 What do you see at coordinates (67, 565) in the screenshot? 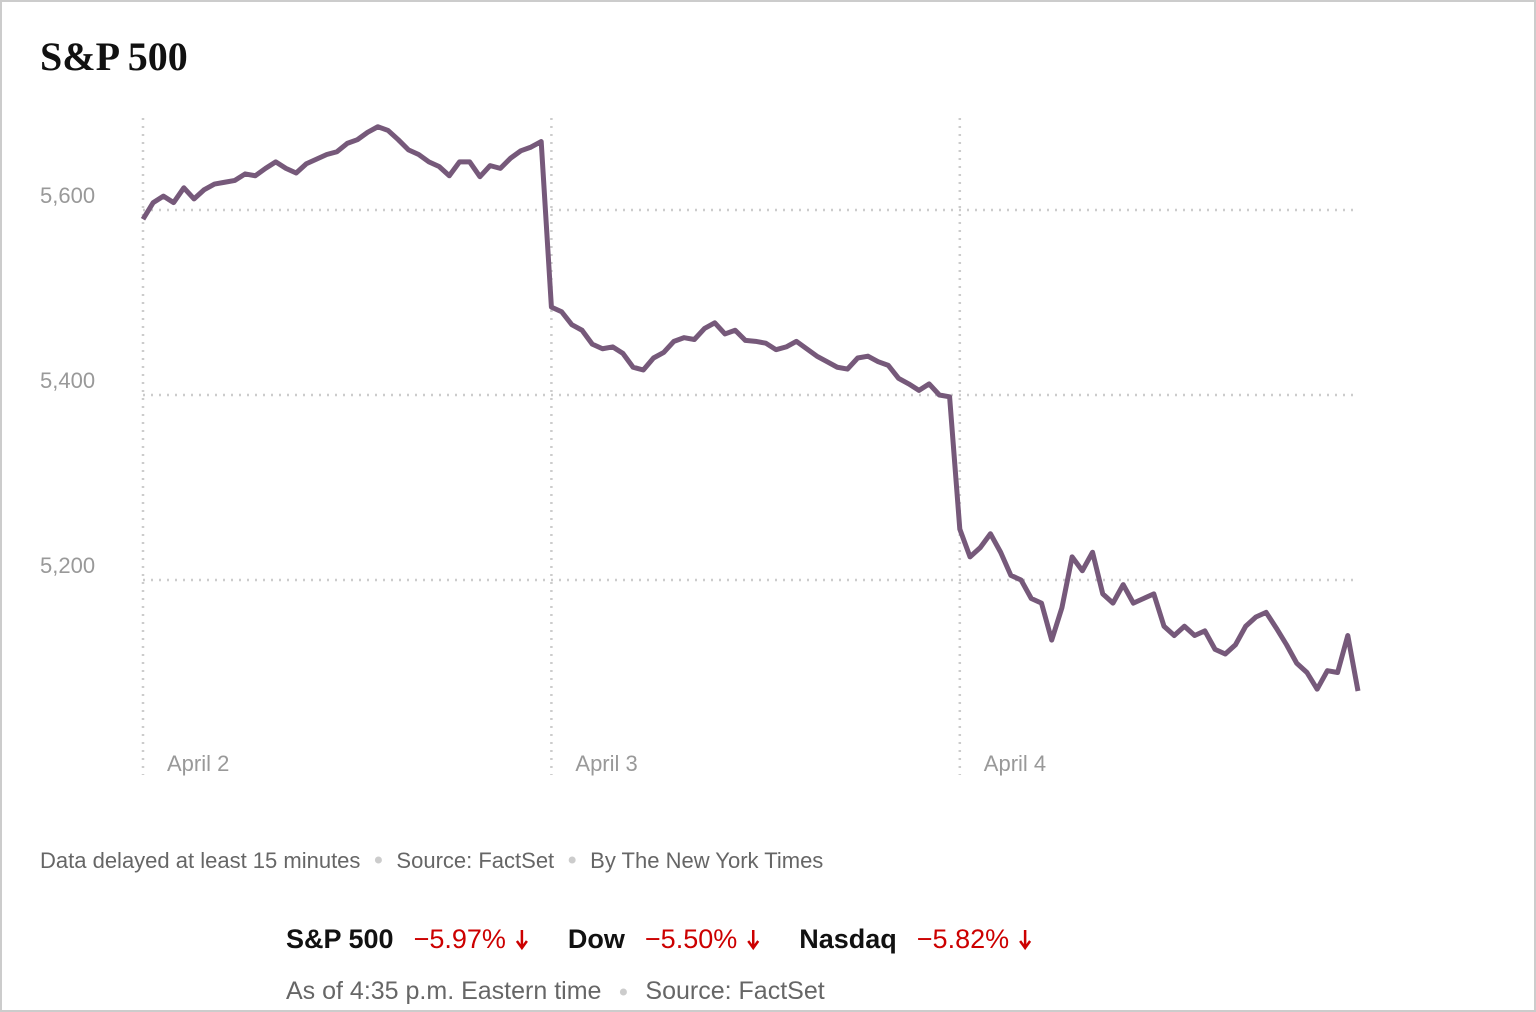
I see `y-tick-label: 5,200` at bounding box center [67, 565].